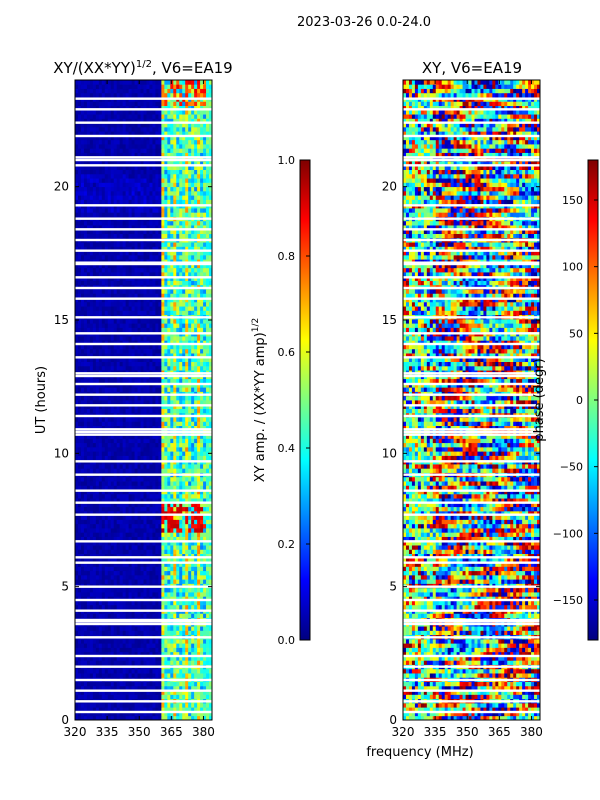 This screenshot has width=600, height=800. Describe the element at coordinates (287, 352) in the screenshot. I see `colorbar-tick-label: 0.6` at that location.